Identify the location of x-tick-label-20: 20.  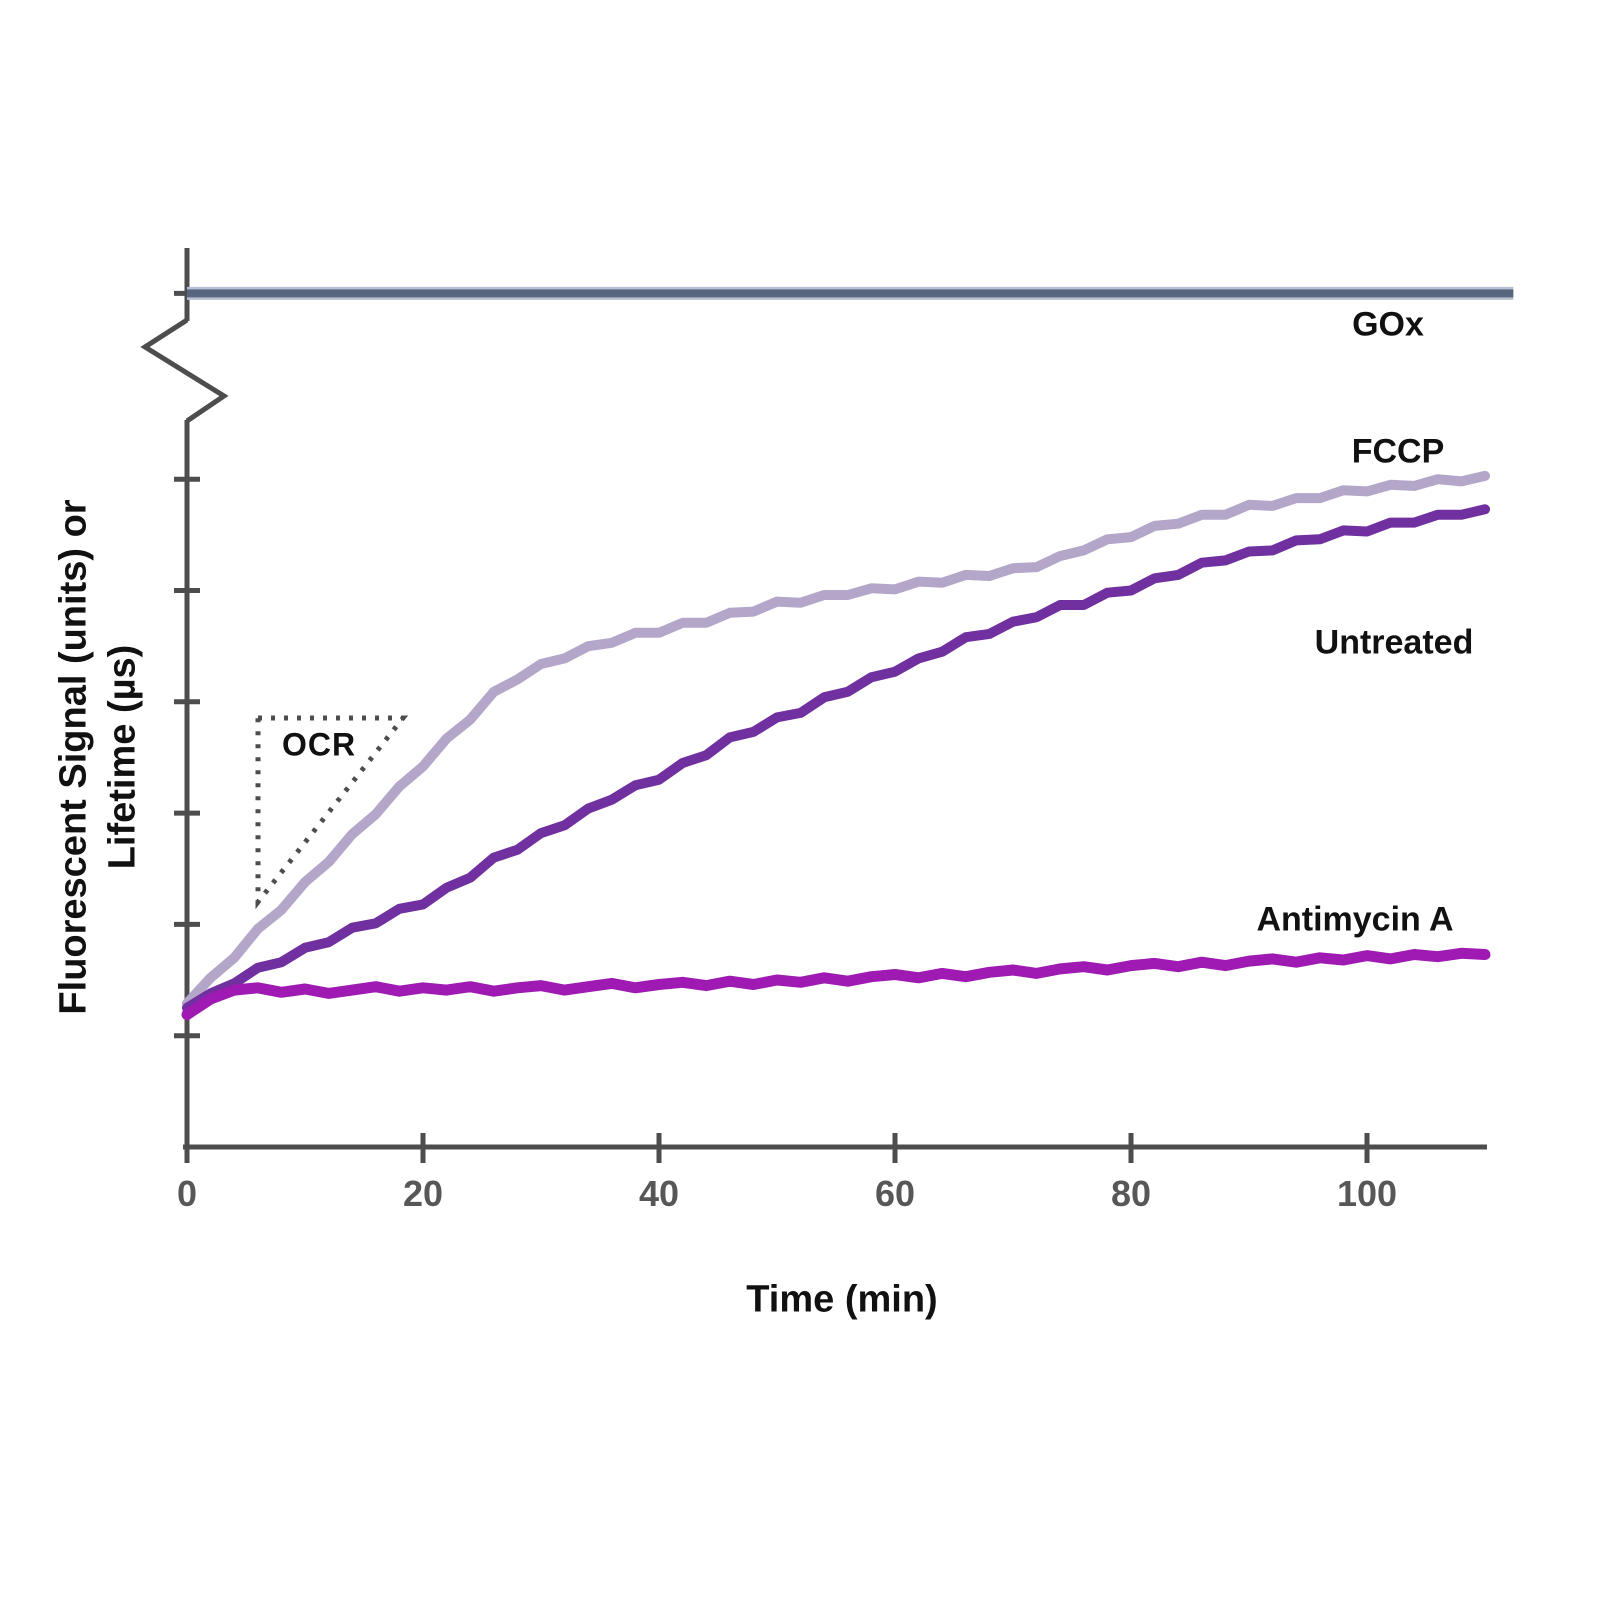
(423, 1193).